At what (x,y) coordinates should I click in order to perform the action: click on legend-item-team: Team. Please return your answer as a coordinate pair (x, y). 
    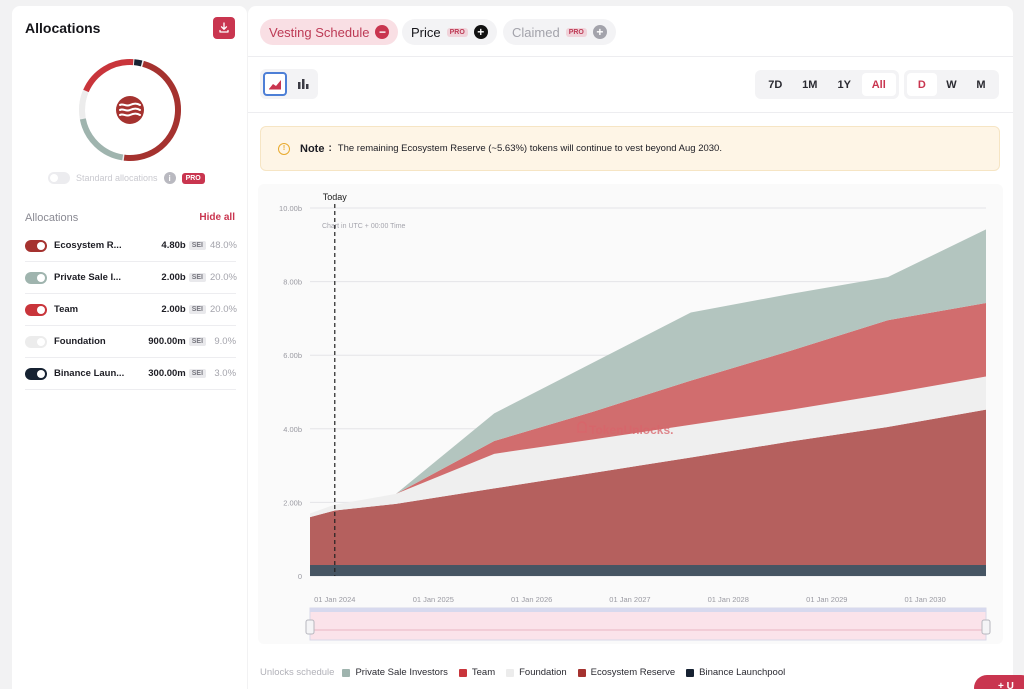
    Looking at the image, I should click on (477, 672).